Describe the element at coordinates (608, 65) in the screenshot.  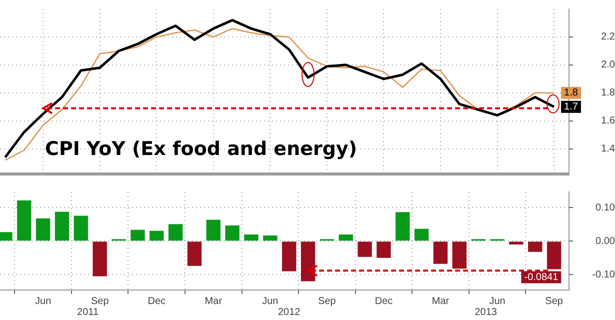
I see `y-tick-label: 2.0` at that location.